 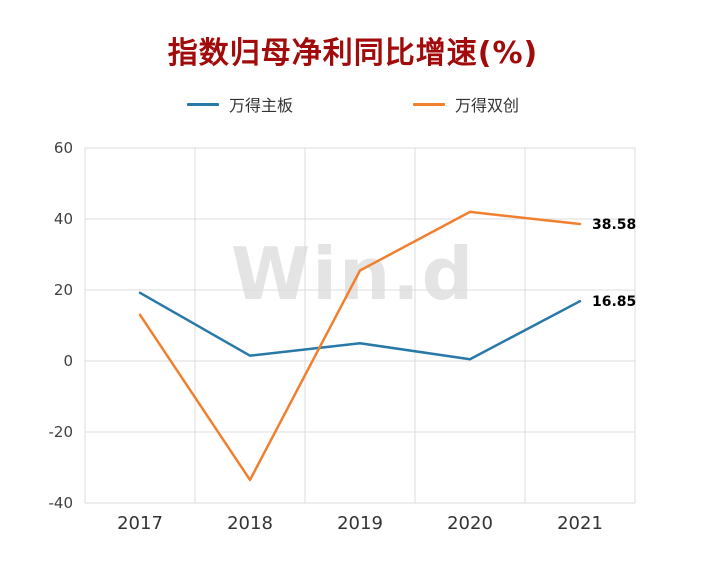 I want to click on legend-item-dualinnovation: 万得双创, so click(x=466, y=104).